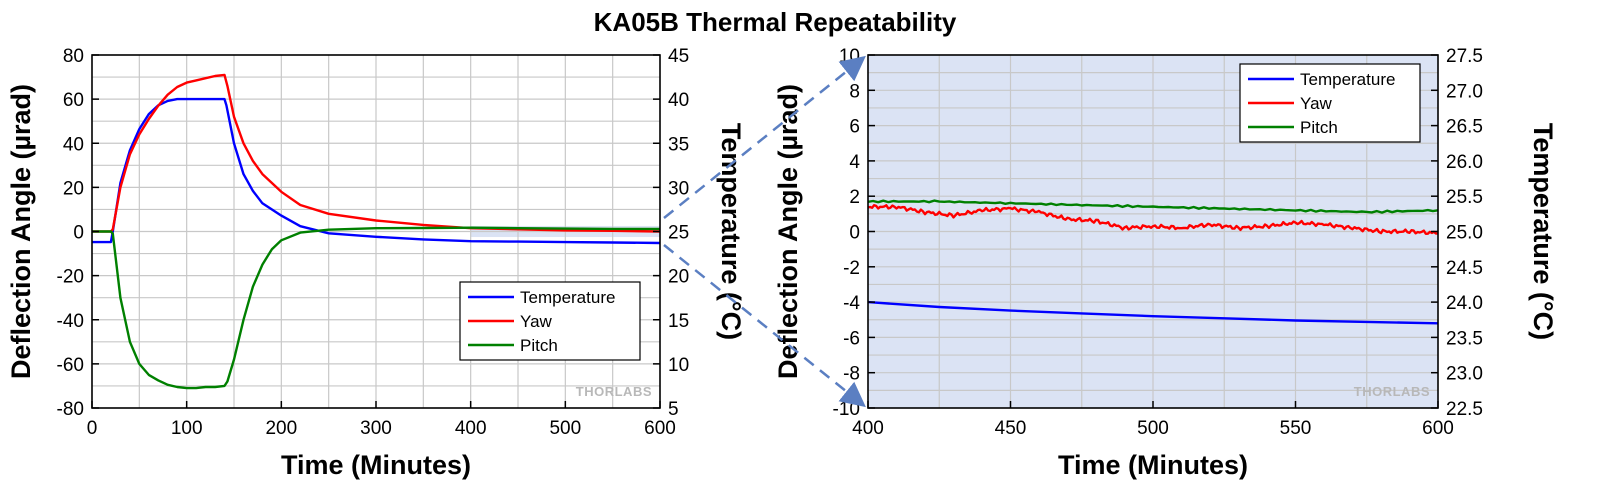  What do you see at coordinates (854, 197) in the screenshot?
I see `y-tick-label: 2` at bounding box center [854, 197].